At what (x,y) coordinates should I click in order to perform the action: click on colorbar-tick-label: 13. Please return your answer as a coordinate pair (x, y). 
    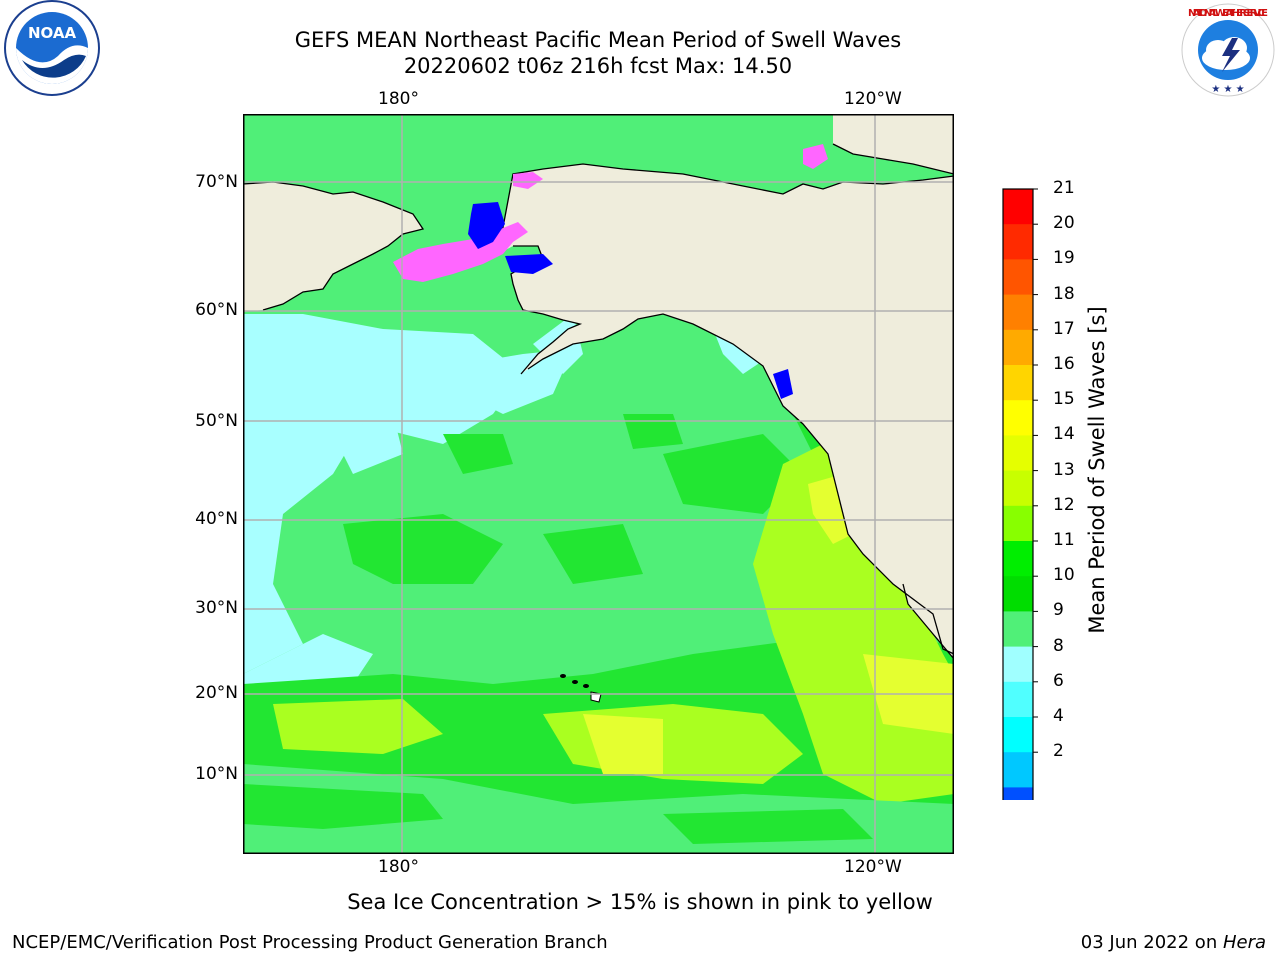
    Looking at the image, I should click on (1064, 469).